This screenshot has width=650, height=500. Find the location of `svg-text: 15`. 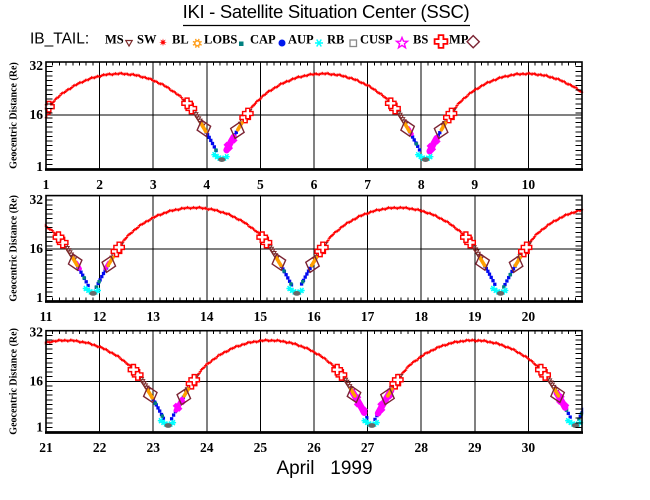

svg-text: 15 is located at coordinates (261, 316).